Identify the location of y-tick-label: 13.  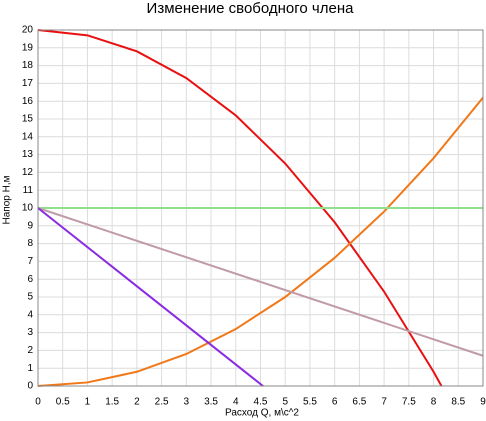
(28, 154).